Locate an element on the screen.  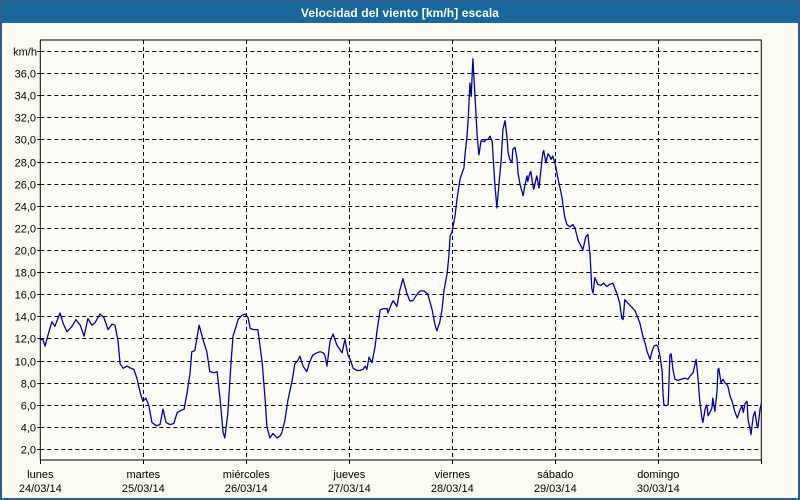
day-name-label: viernes is located at coordinates (453, 475).